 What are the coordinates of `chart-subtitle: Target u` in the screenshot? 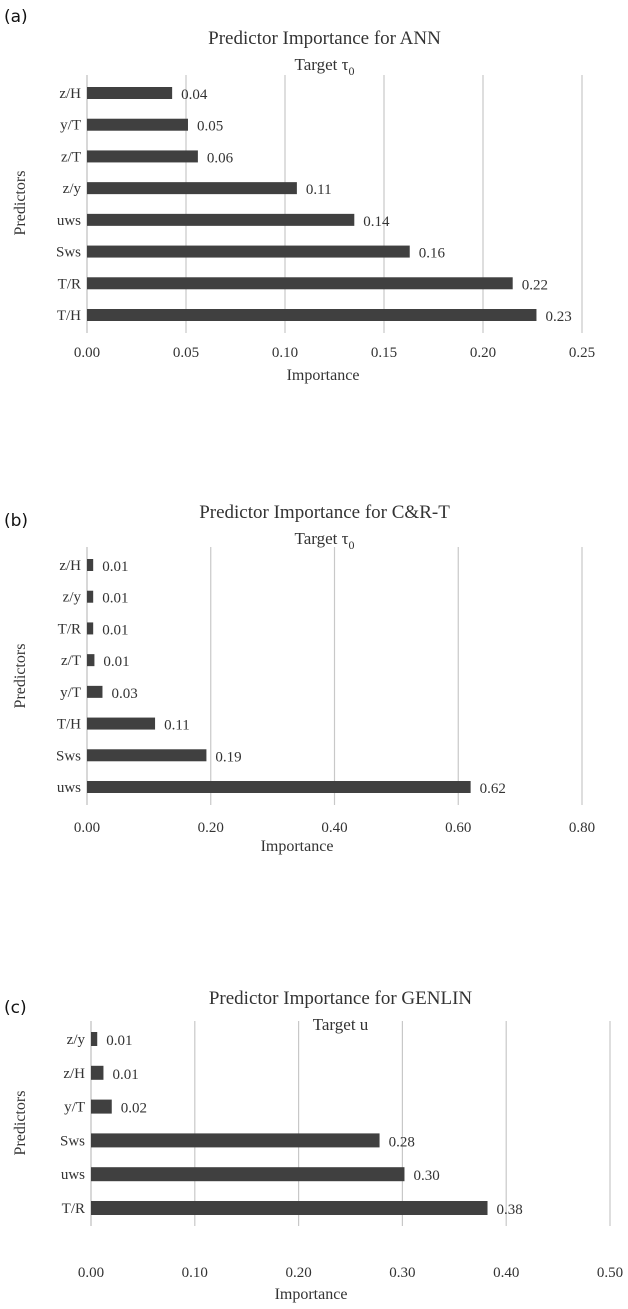 It's located at (341, 1024).